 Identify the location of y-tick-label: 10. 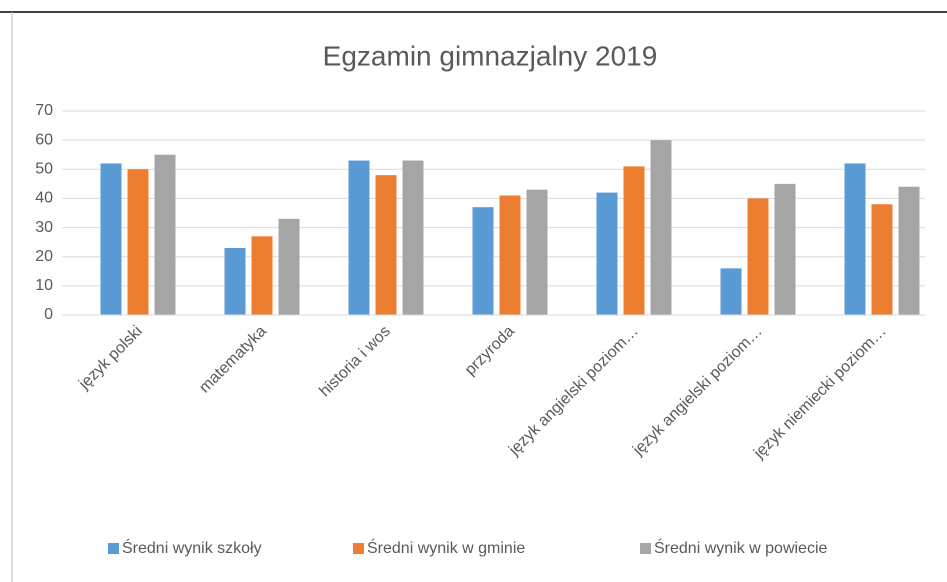
(44, 285).